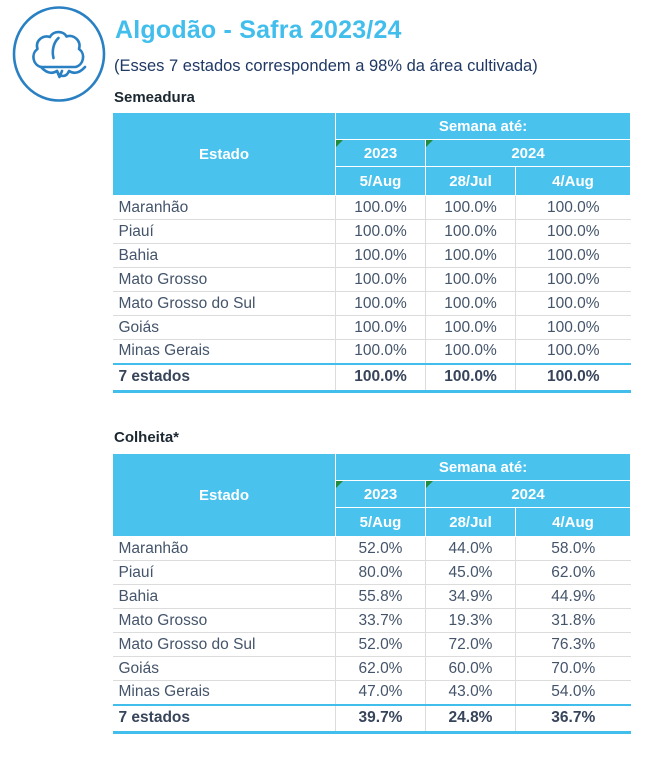  I want to click on table-row: Minas Gerais 47.0% 43.0% 54.0%, so click(371, 692).